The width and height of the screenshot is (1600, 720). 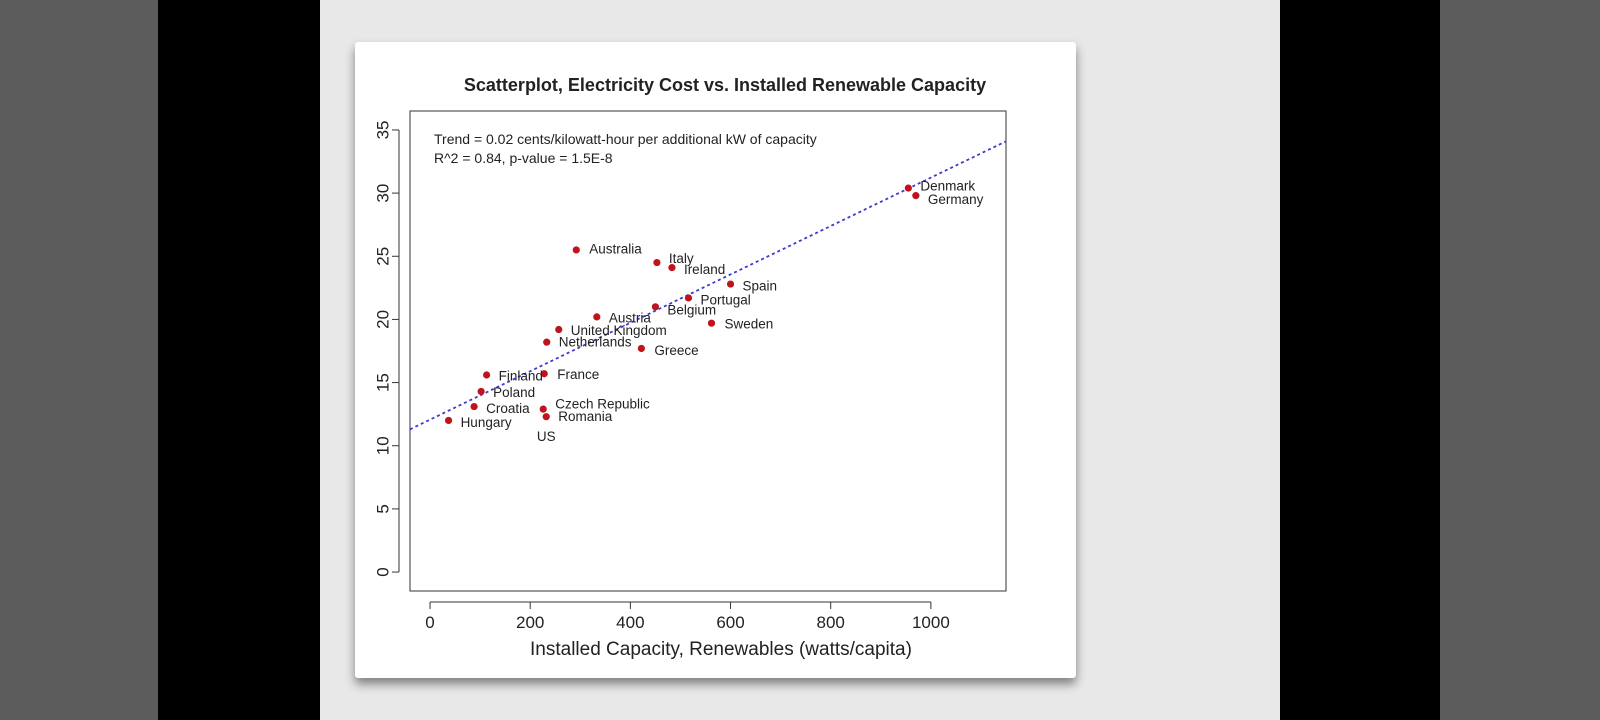 What do you see at coordinates (630, 317) in the screenshot?
I see `point-label: Austria` at bounding box center [630, 317].